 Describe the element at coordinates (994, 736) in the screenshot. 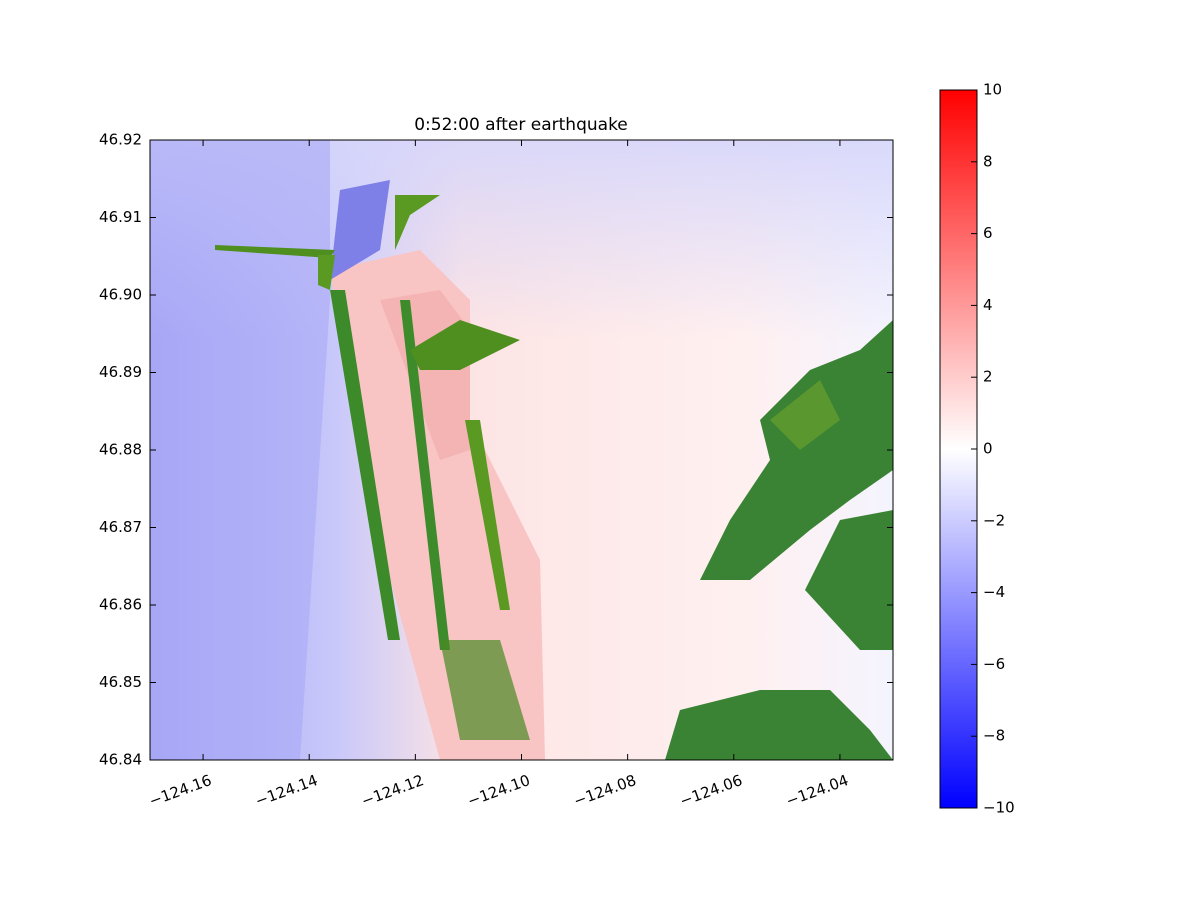

I see `colorbar-tick-label: −8` at that location.